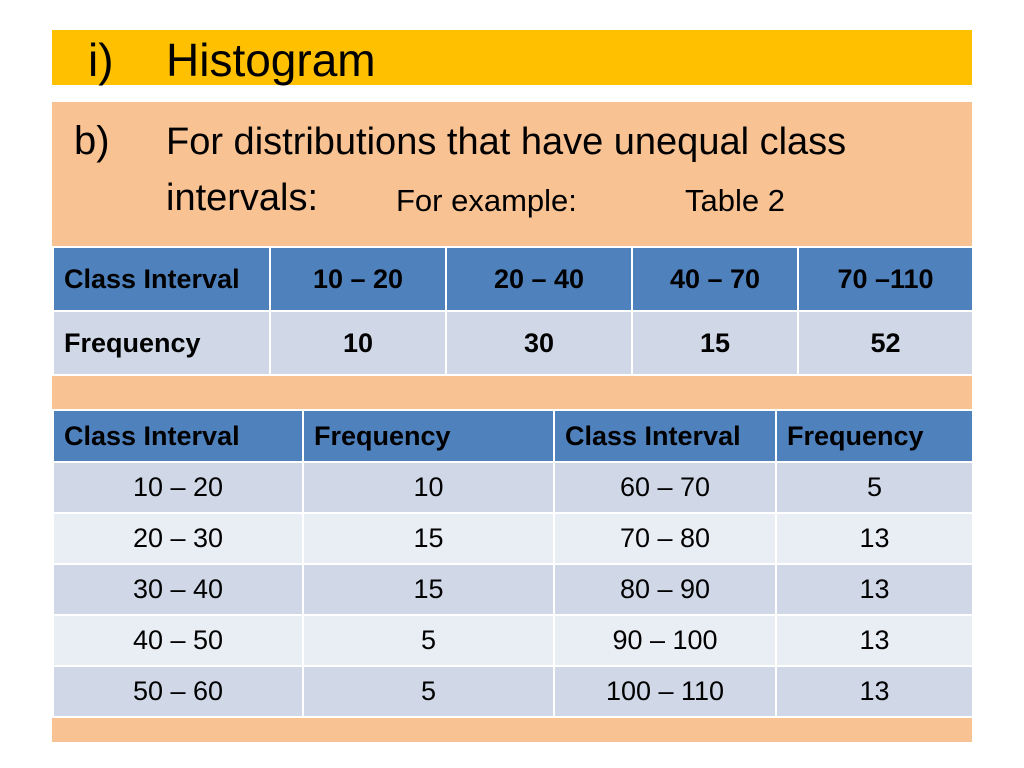 This screenshot has width=1024, height=768. I want to click on subtitle-letter: b), so click(92, 141).